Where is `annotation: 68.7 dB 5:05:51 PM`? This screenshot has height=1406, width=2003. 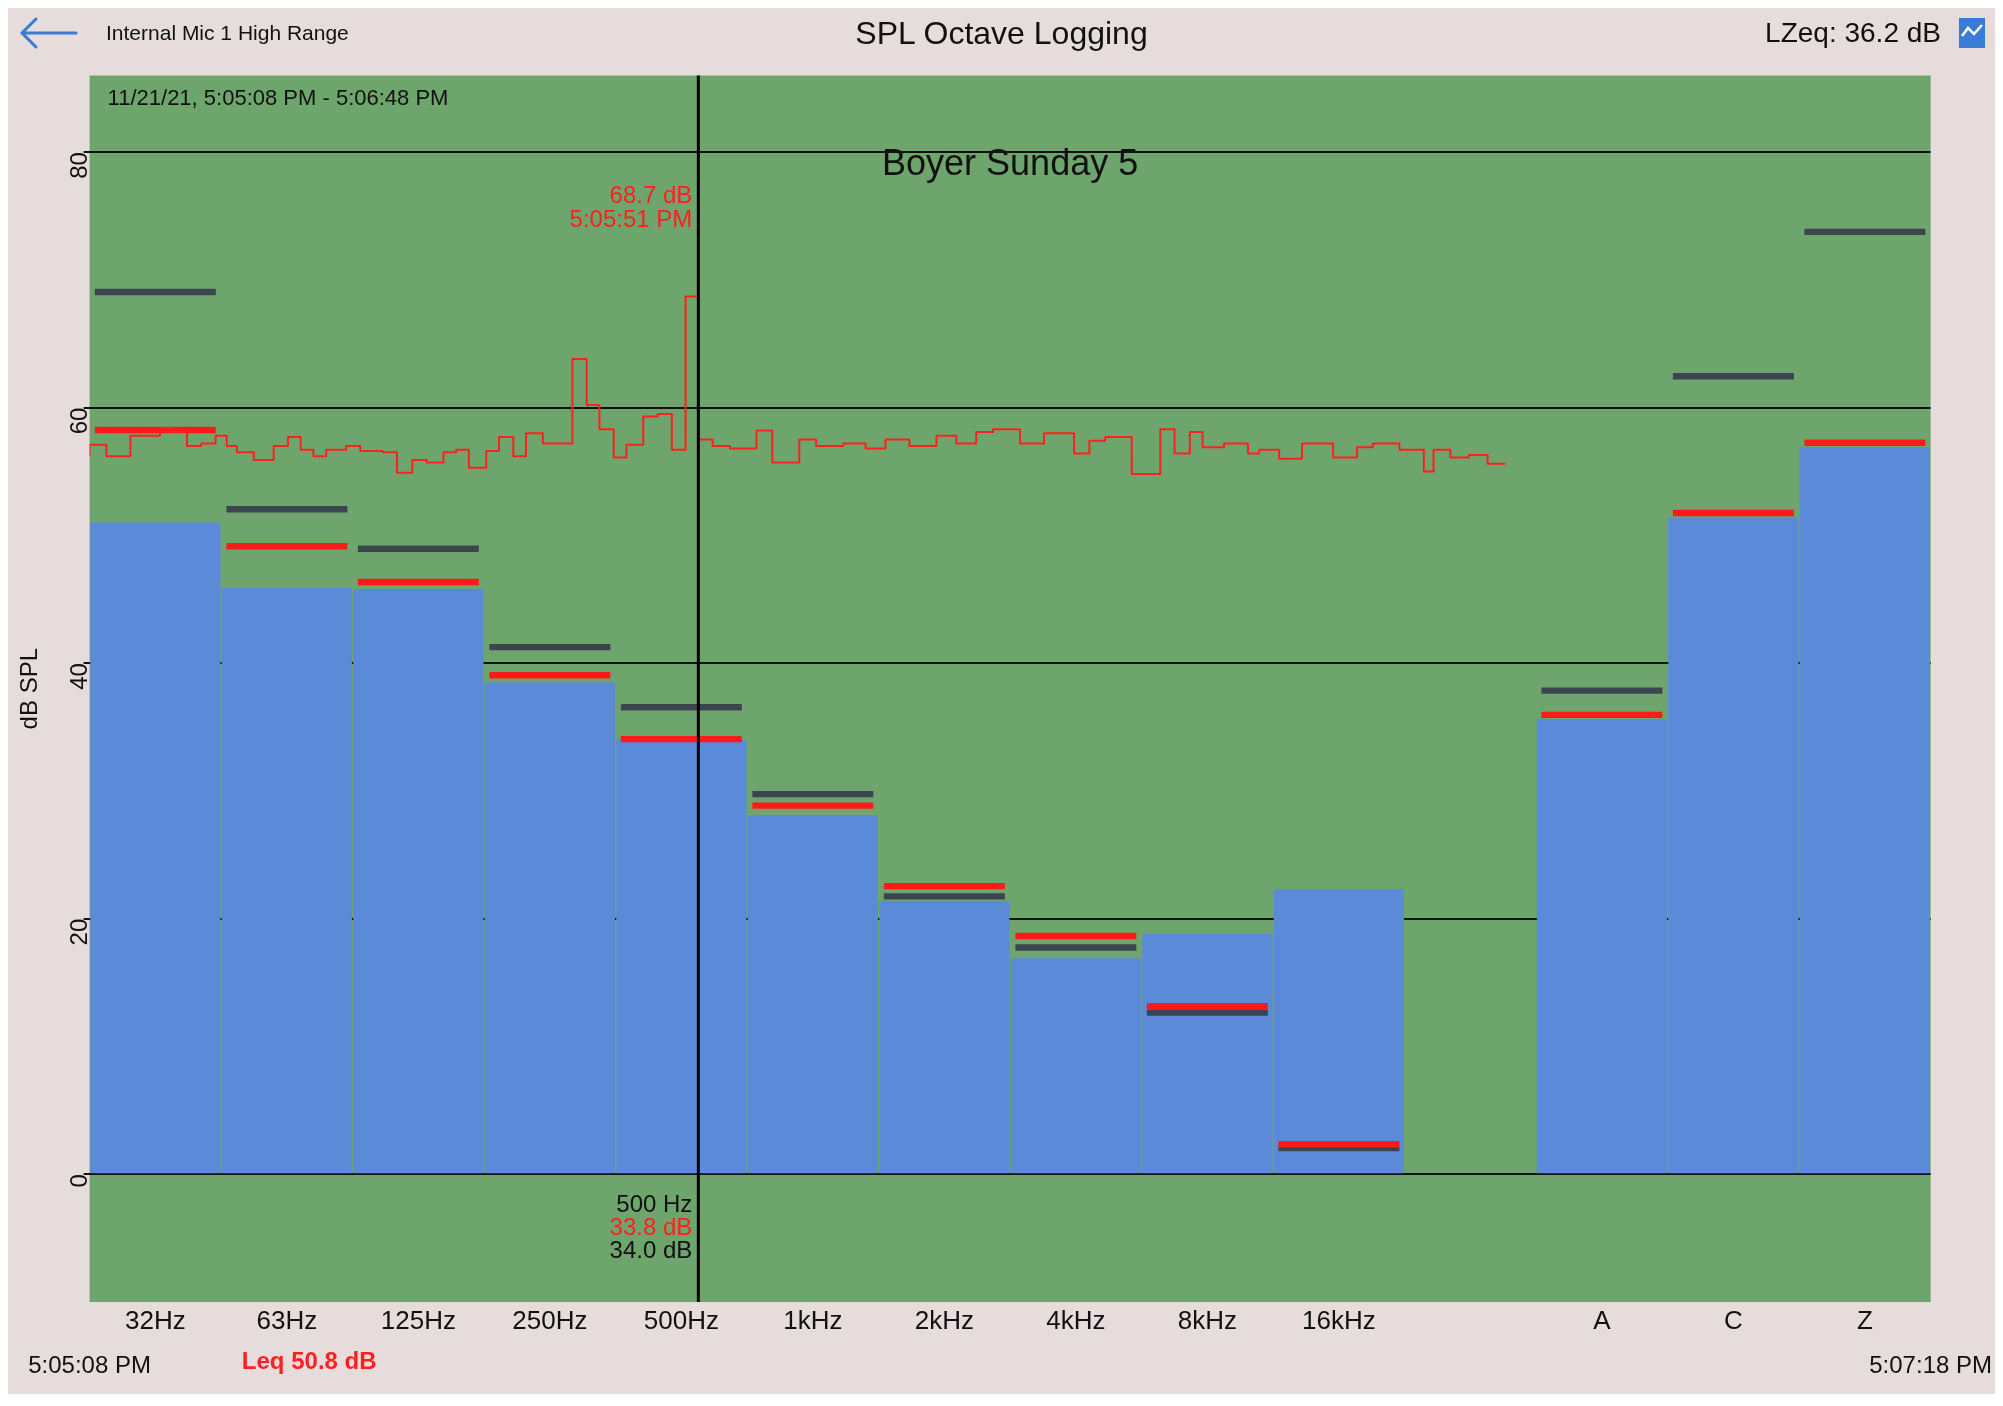 annotation: 68.7 dB 5:05:51 PM is located at coordinates (631, 207).